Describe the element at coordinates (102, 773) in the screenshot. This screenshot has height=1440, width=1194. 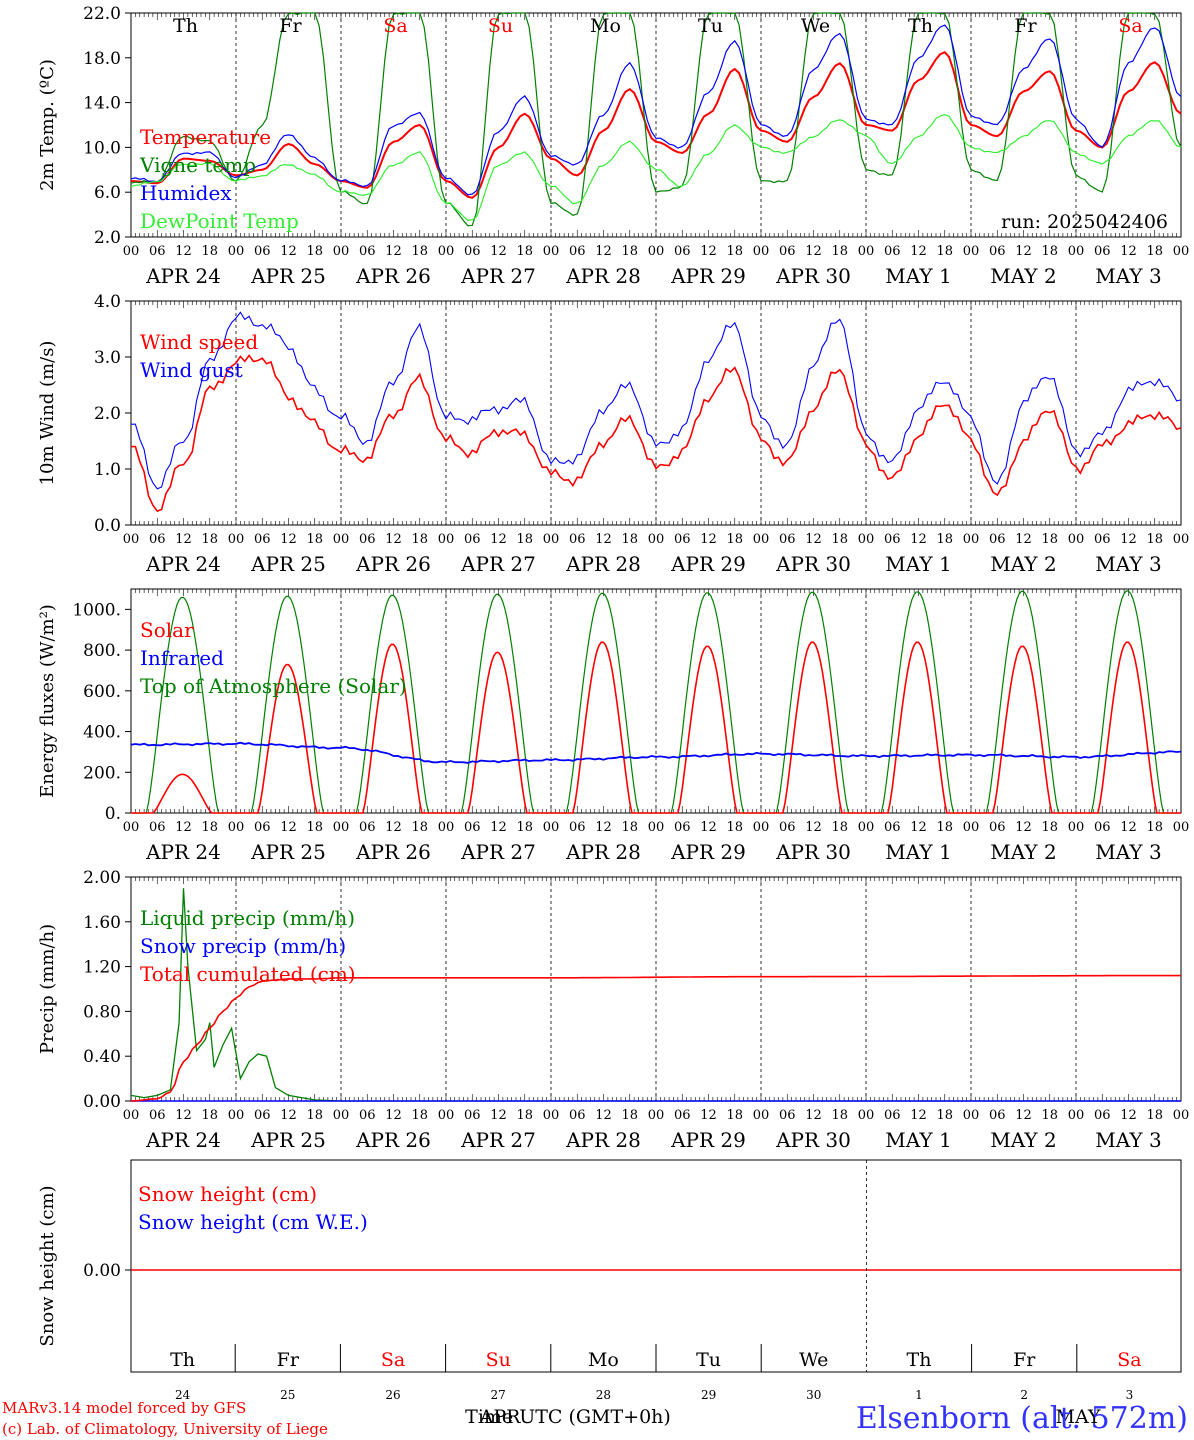
I see `y-tick-label: 200.` at that location.